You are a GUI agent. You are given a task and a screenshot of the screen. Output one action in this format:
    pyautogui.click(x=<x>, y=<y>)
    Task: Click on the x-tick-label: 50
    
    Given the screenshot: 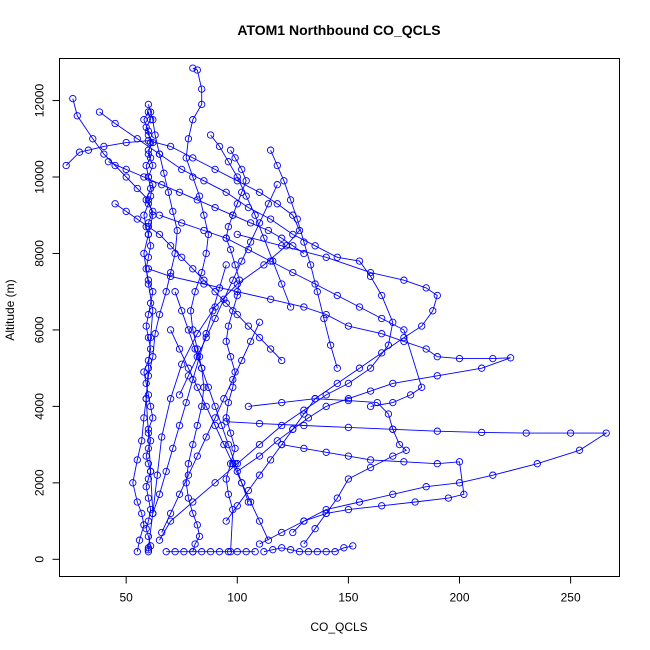 What is the action you would take?
    pyautogui.click(x=126, y=598)
    